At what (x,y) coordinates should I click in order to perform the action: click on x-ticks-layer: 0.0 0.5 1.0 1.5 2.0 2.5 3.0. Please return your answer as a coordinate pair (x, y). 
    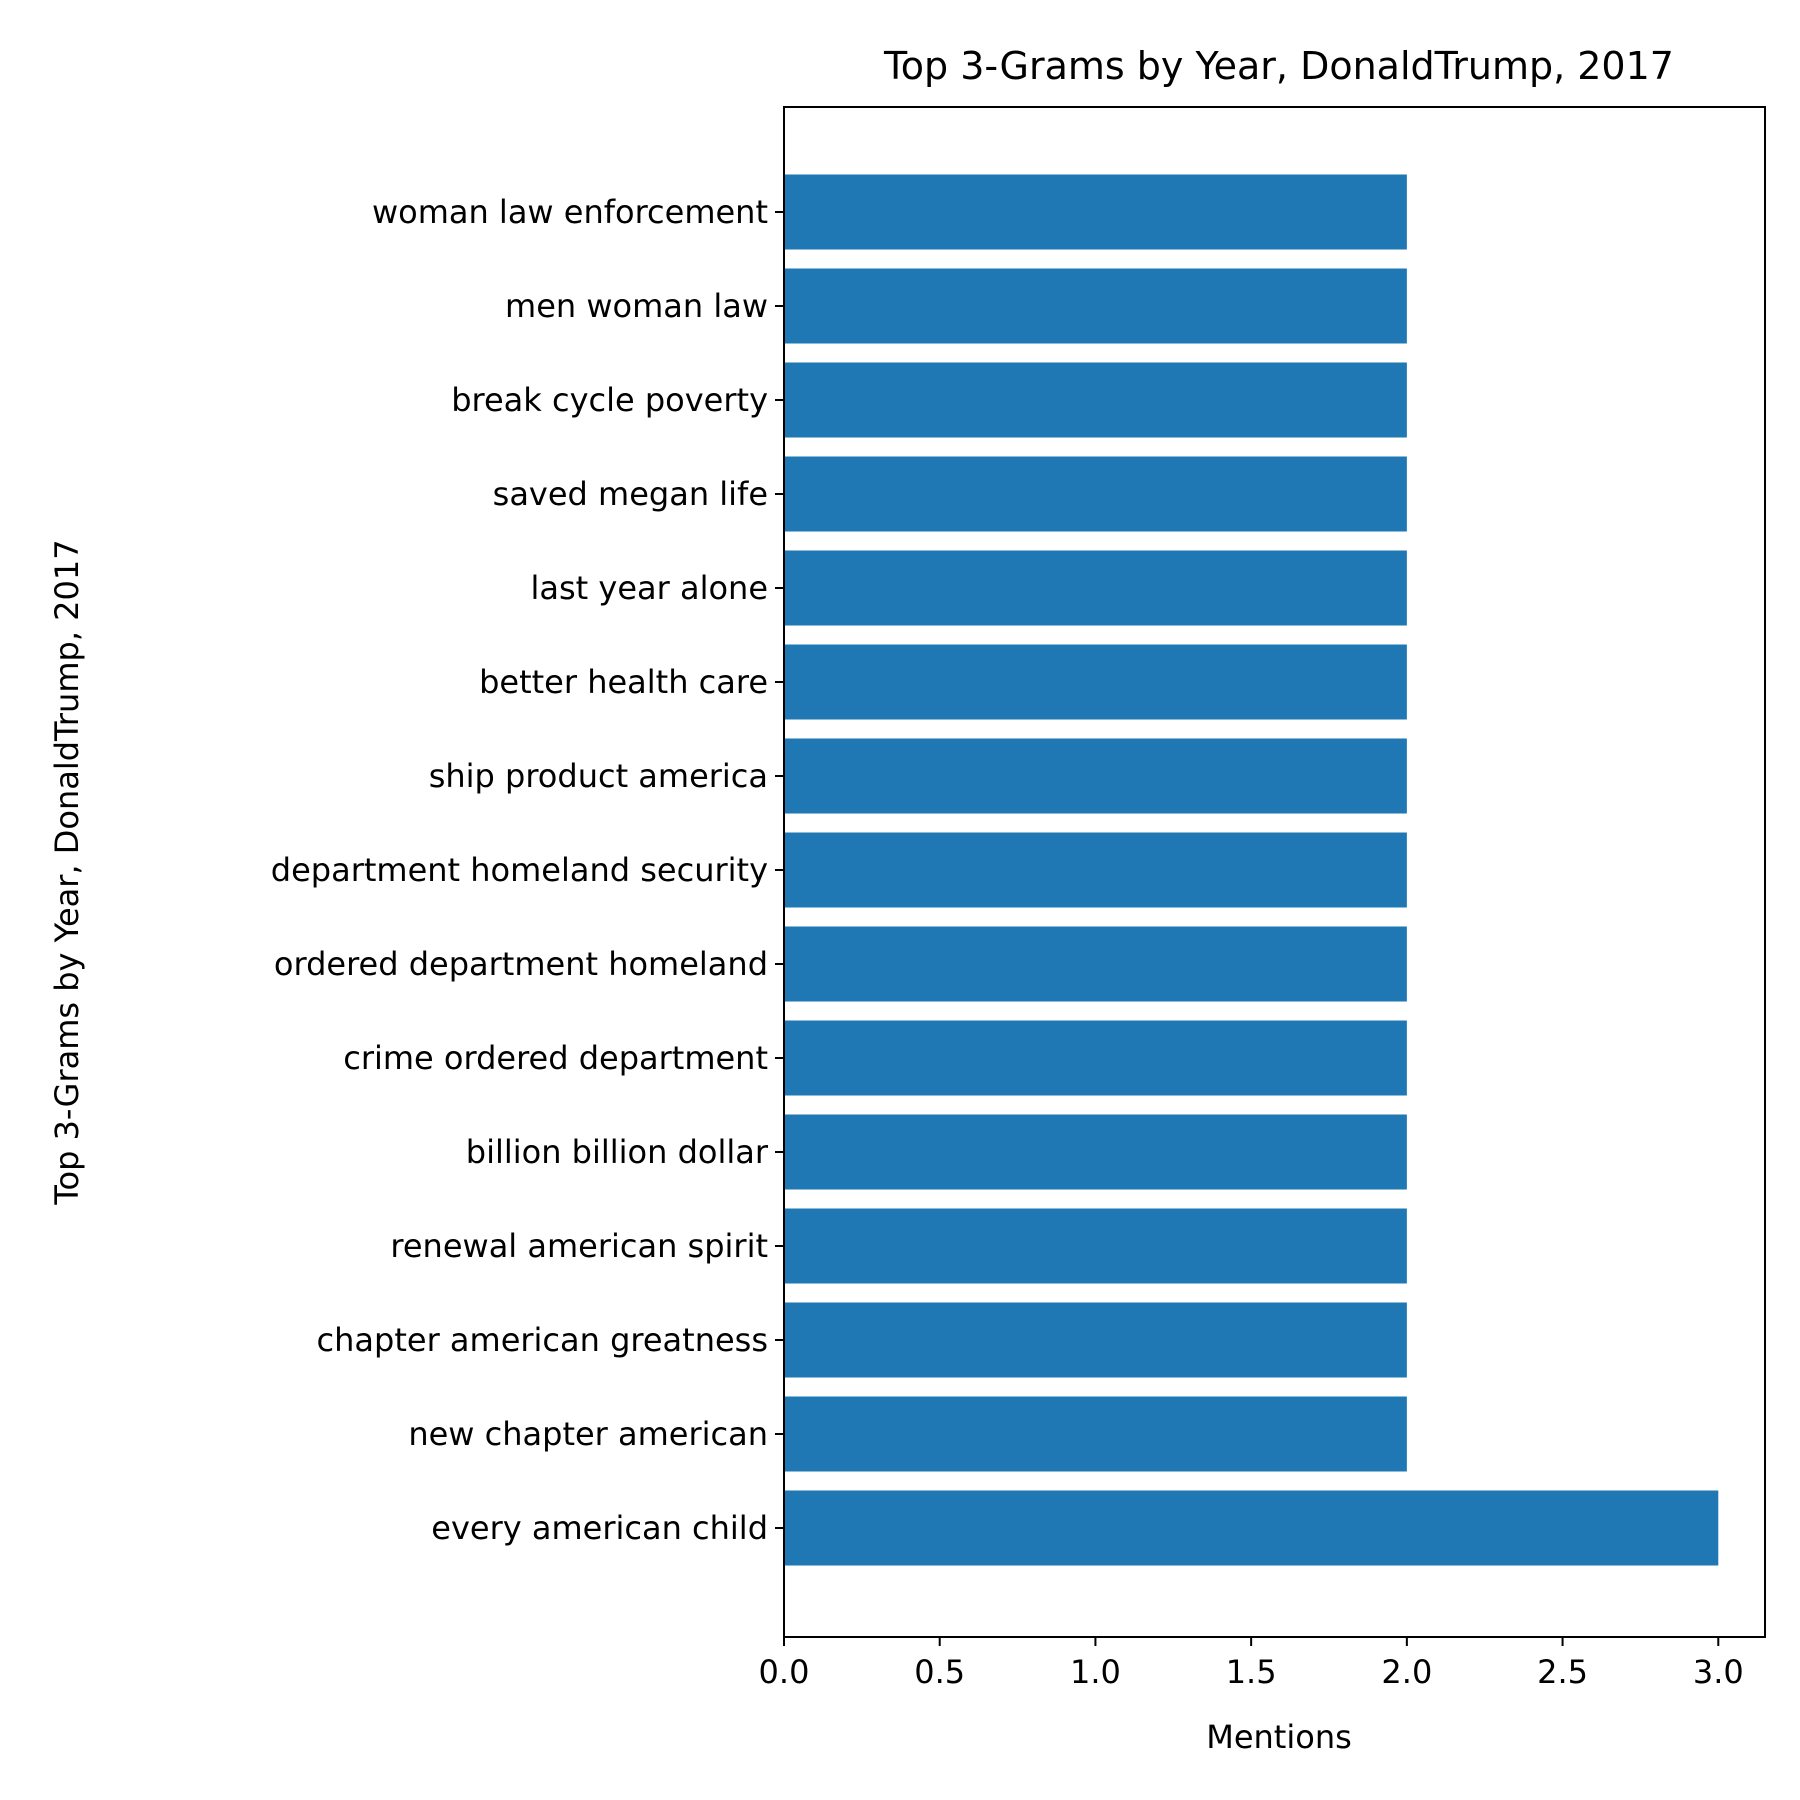
    Looking at the image, I should click on (1251, 1664).